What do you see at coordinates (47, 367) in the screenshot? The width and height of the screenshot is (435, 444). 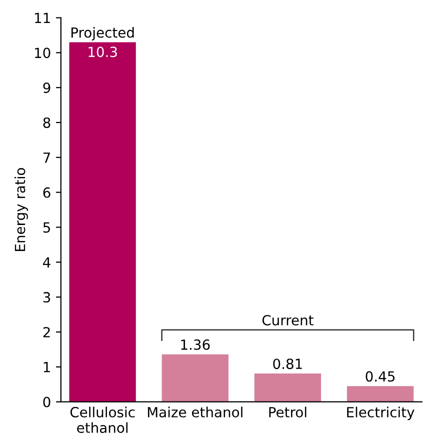 I see `y-tick-label: 1` at bounding box center [47, 367].